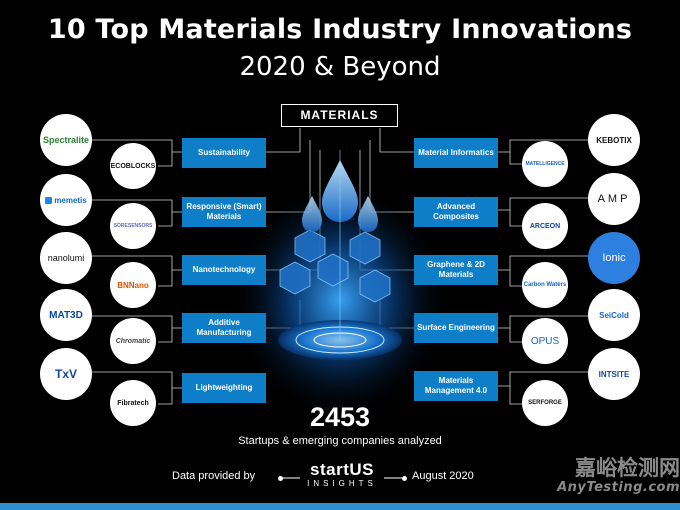  Describe the element at coordinates (545, 226) in the screenshot. I see `logo-arceon: ARCEON` at that location.